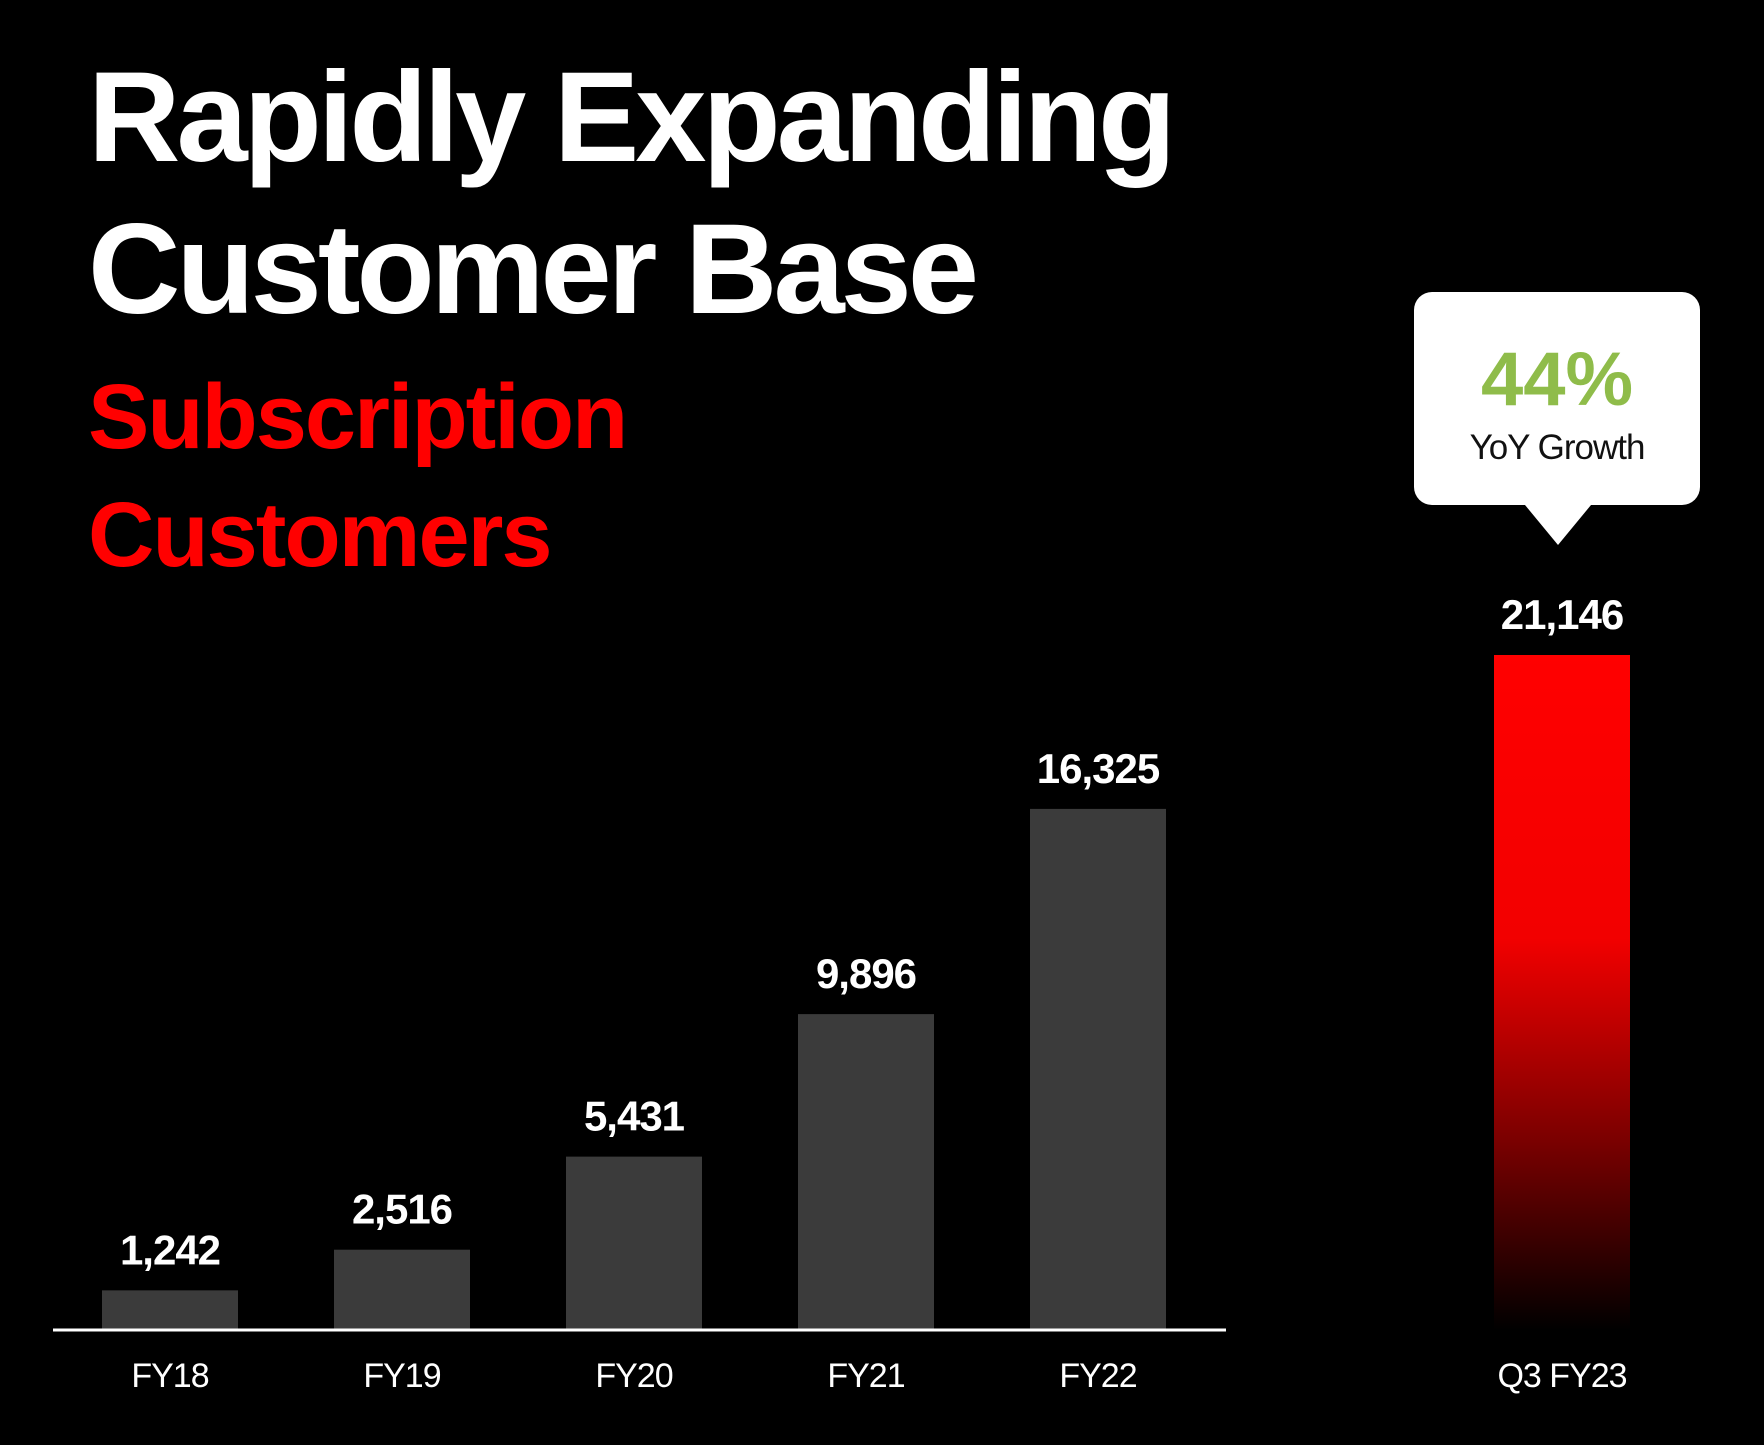  I want to click on growth-percentage: 44%, so click(1557, 379).